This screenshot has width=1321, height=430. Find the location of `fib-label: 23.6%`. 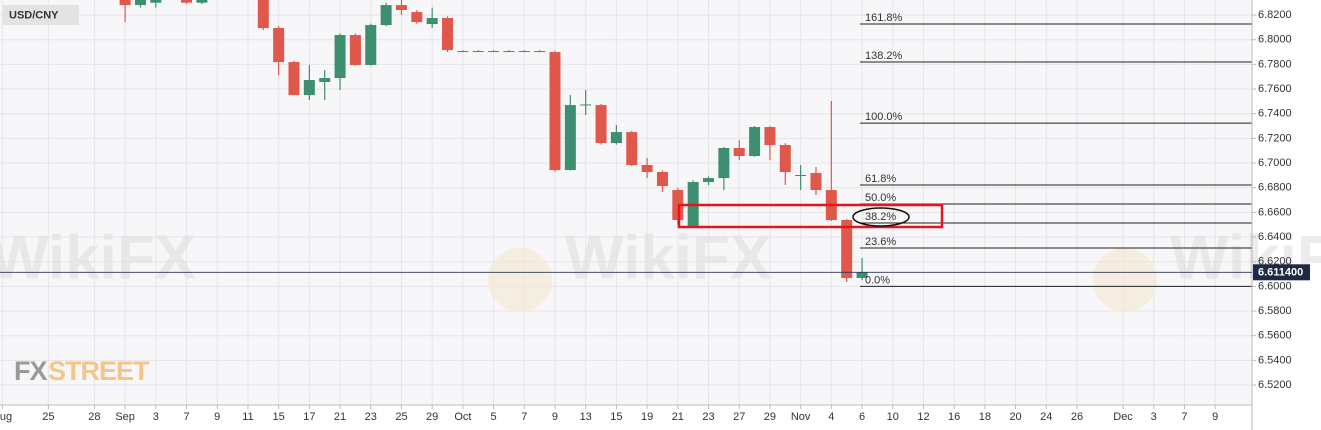

fib-label: 23.6% is located at coordinates (880, 242).